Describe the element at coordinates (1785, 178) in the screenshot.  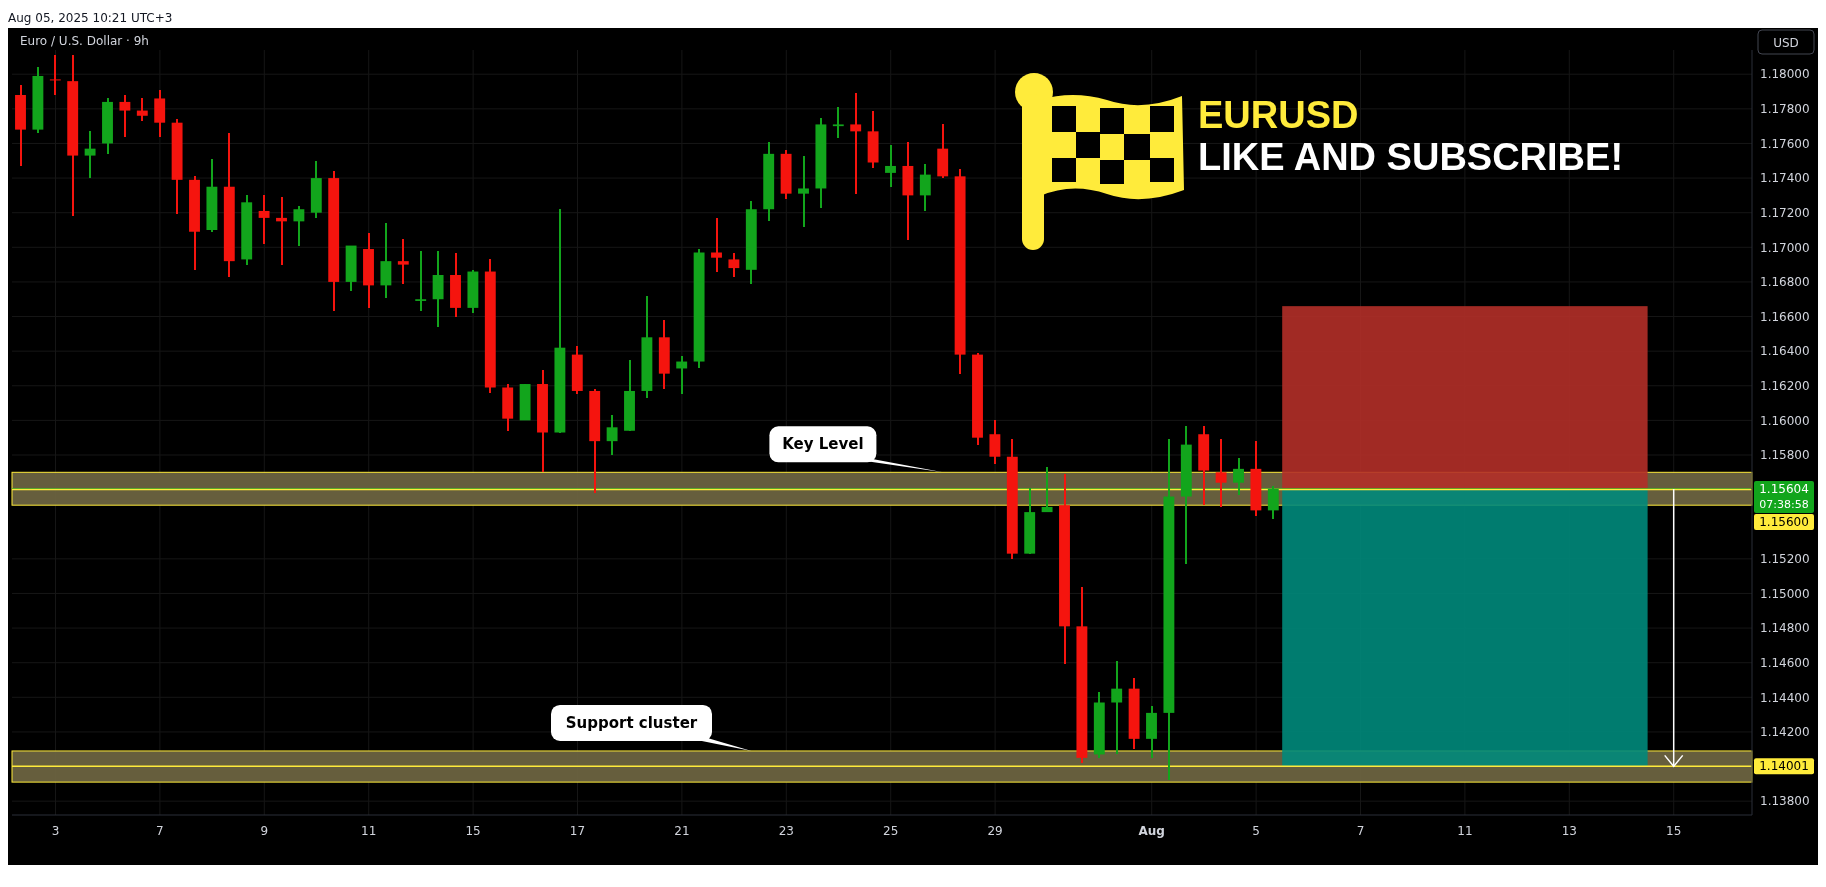
I see `y-tick-label: 1.17400` at that location.